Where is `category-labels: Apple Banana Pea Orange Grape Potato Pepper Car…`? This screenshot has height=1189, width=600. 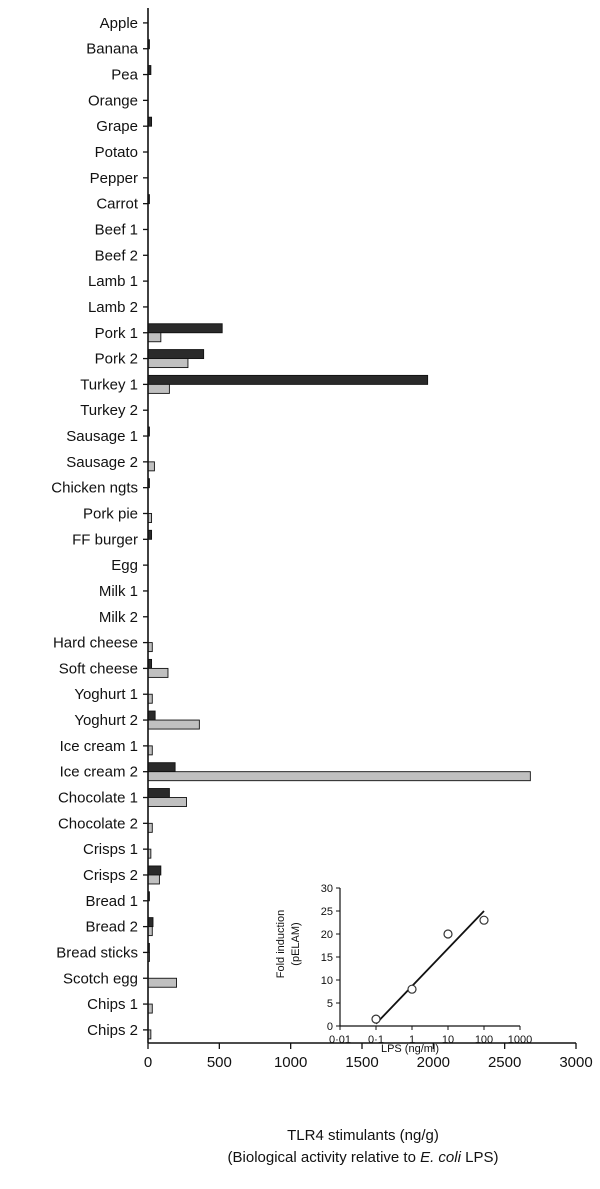
category-labels: Apple Banana Pea Orange Grape Potato Pepper Car… is located at coordinates (95, 527).